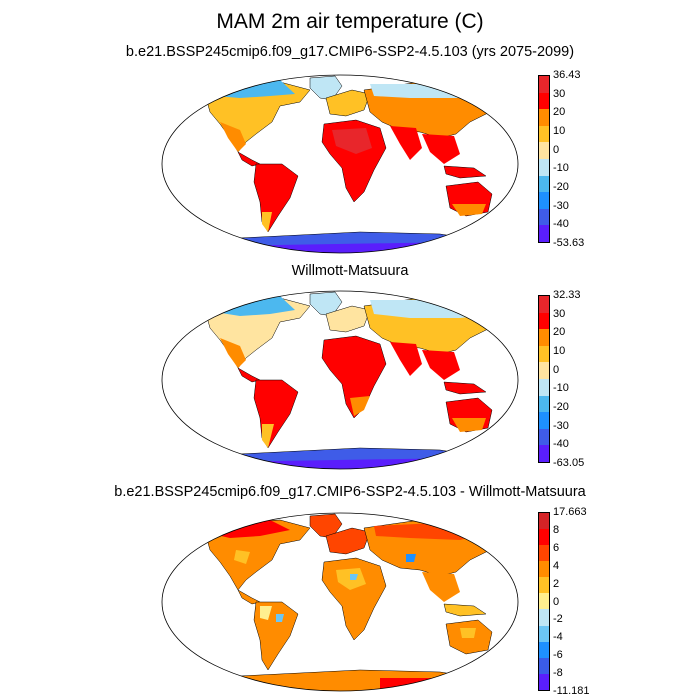  What do you see at coordinates (556, 547) in the screenshot?
I see `colorbar-label: 6` at bounding box center [556, 547].